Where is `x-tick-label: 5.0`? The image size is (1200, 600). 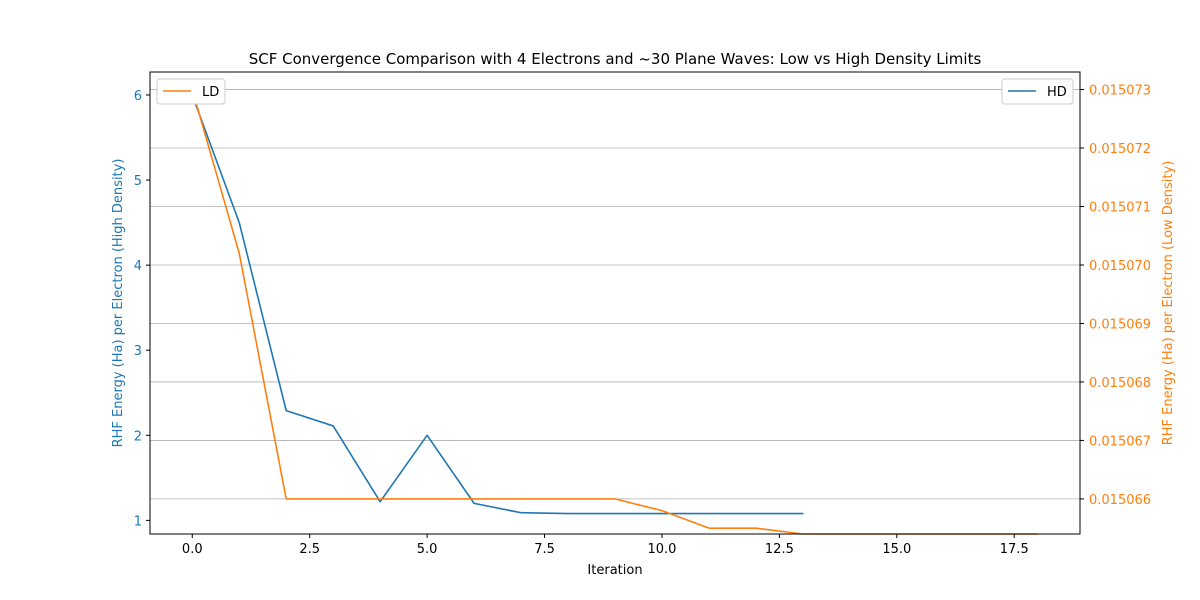 x-tick-label: 5.0 is located at coordinates (427, 549).